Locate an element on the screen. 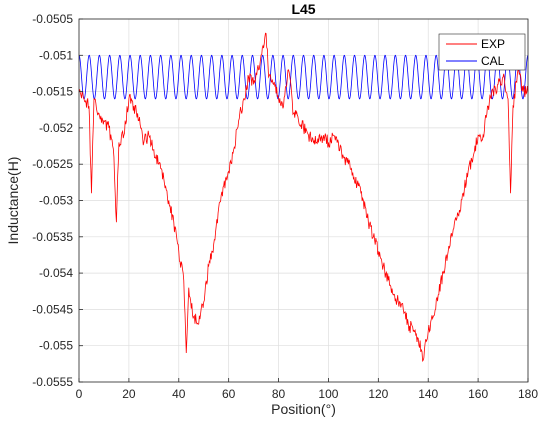 This screenshot has height=425, width=550. y-tick-label: -0.0505 is located at coordinates (52, 19).